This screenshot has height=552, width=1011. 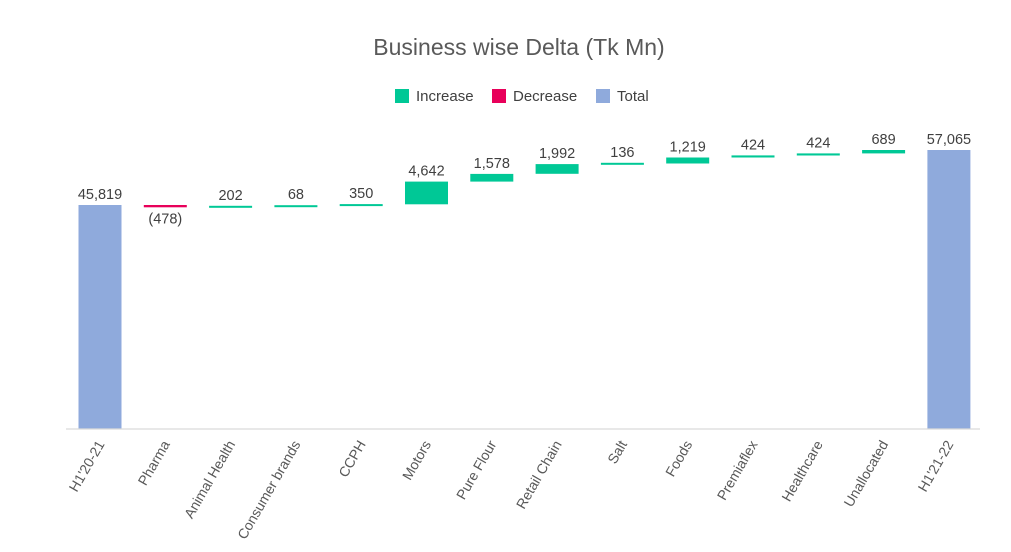 I want to click on x-tick-label-pharma: Pharma, so click(x=154, y=462).